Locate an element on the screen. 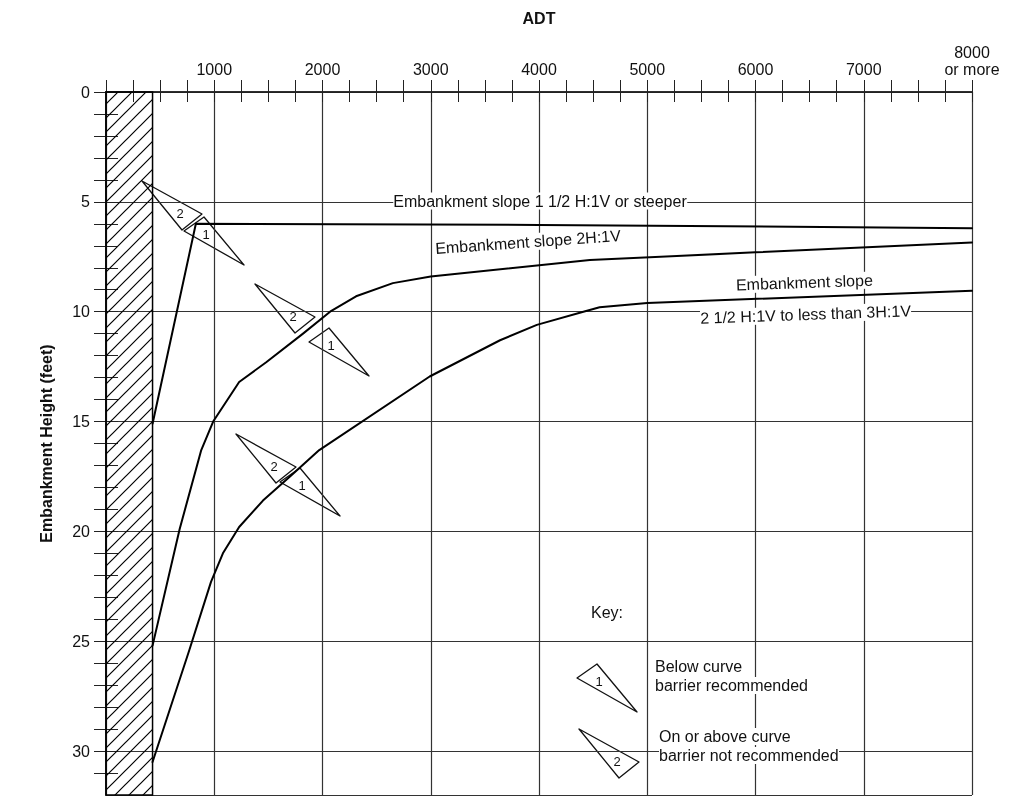 The width and height of the screenshot is (1014, 807). y-tick-label: 0 is located at coordinates (86, 92).